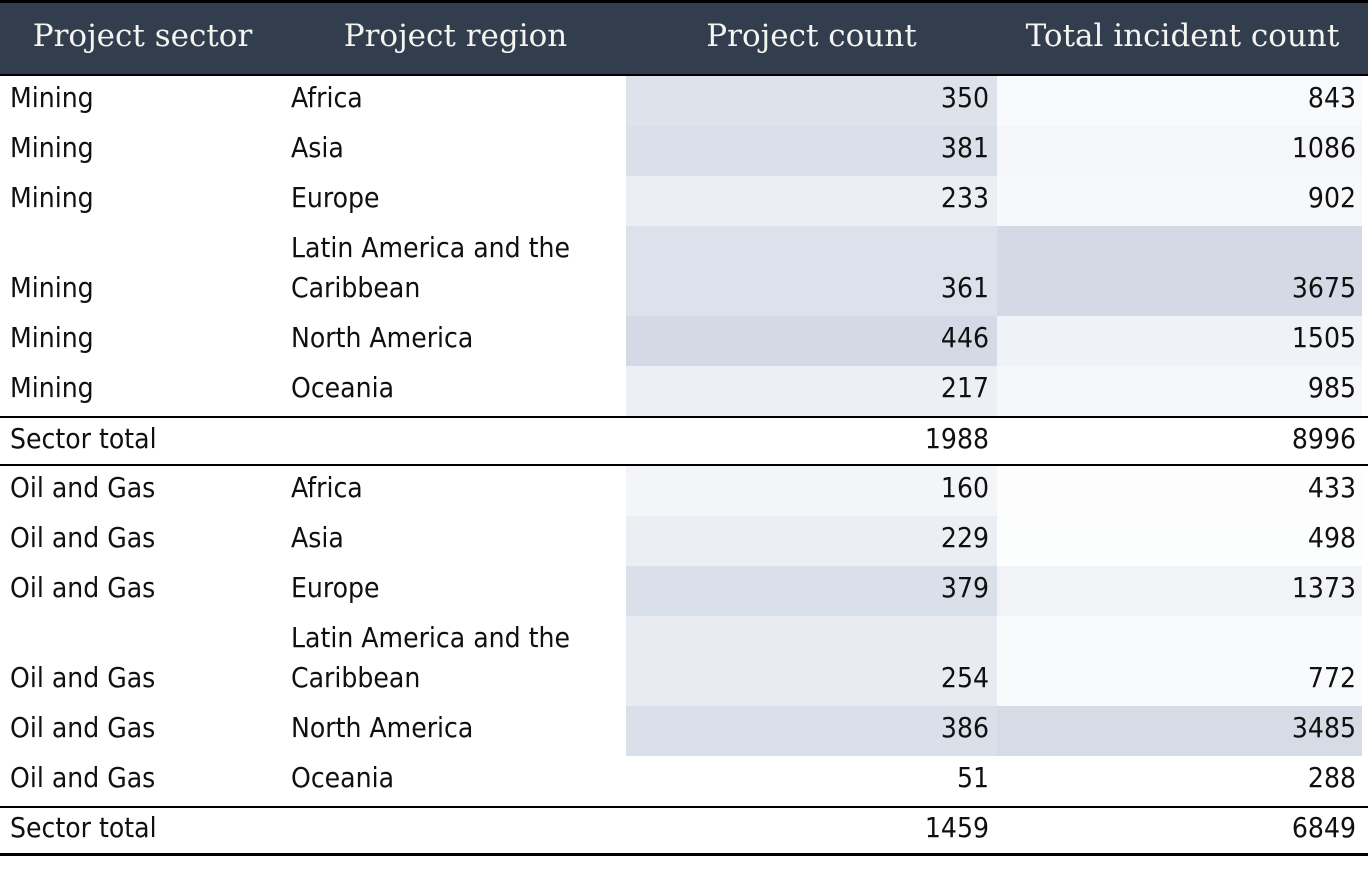  I want to click on cell-incident-count: 902, so click(1182, 200).